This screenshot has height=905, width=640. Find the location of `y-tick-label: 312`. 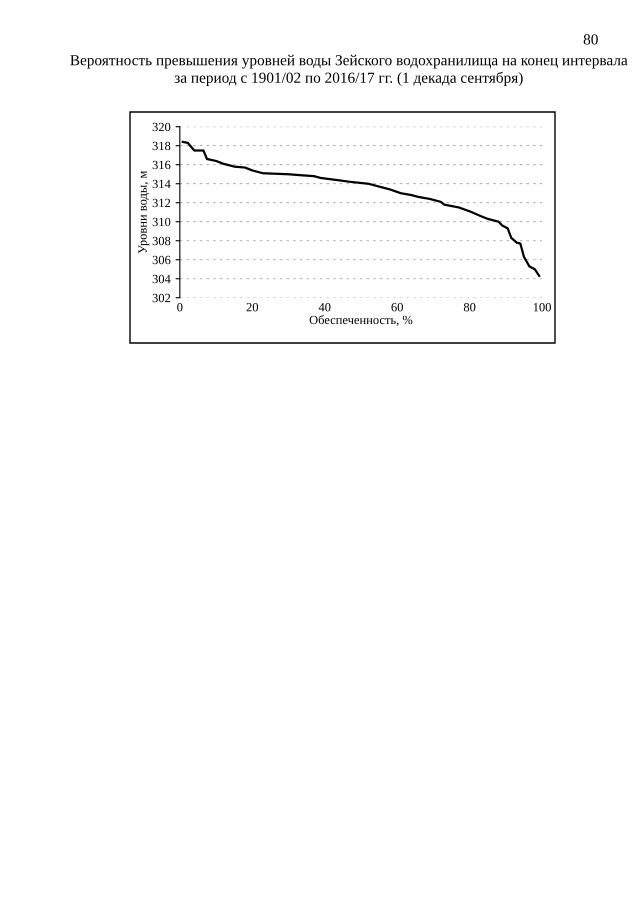

y-tick-label: 312 is located at coordinates (161, 203).